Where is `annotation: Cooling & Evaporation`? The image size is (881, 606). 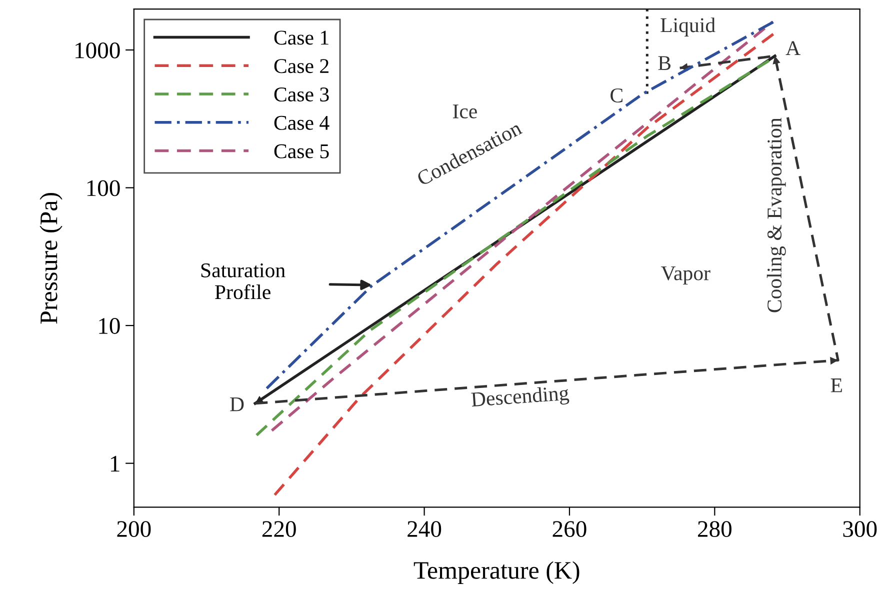 annotation: Cooling & Evaporation is located at coordinates (776, 215).